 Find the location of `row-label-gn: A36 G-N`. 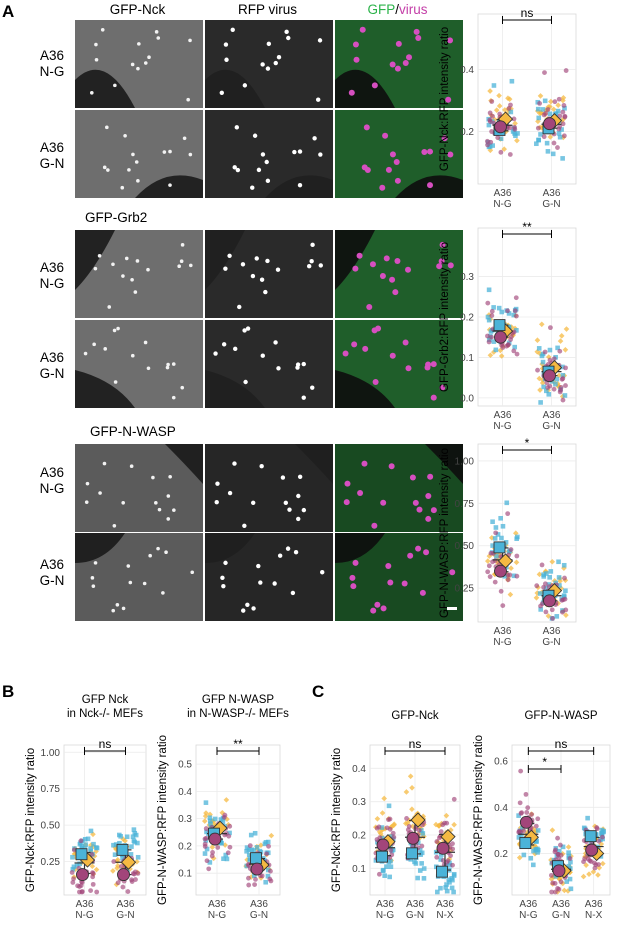

row-label-gn: A36 G-N is located at coordinates (52, 365).